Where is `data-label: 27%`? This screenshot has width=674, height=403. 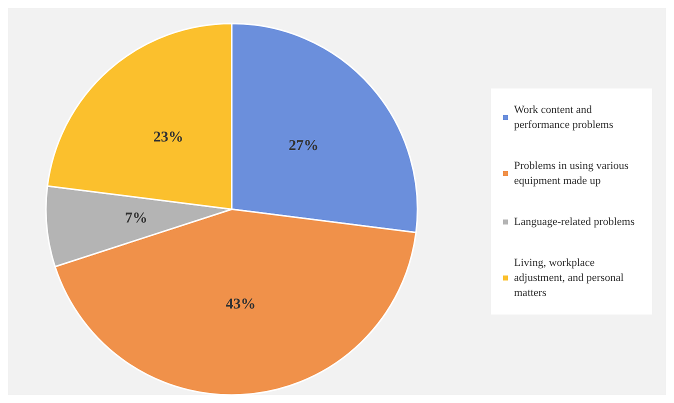 data-label: 27% is located at coordinates (303, 146).